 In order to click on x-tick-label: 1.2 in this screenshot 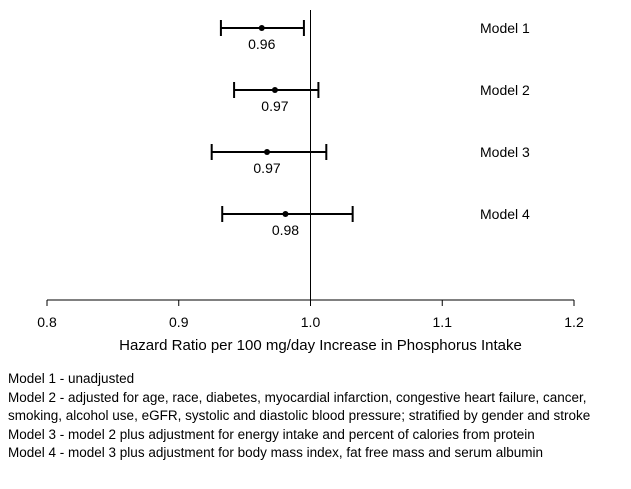, I will do `click(574, 322)`.